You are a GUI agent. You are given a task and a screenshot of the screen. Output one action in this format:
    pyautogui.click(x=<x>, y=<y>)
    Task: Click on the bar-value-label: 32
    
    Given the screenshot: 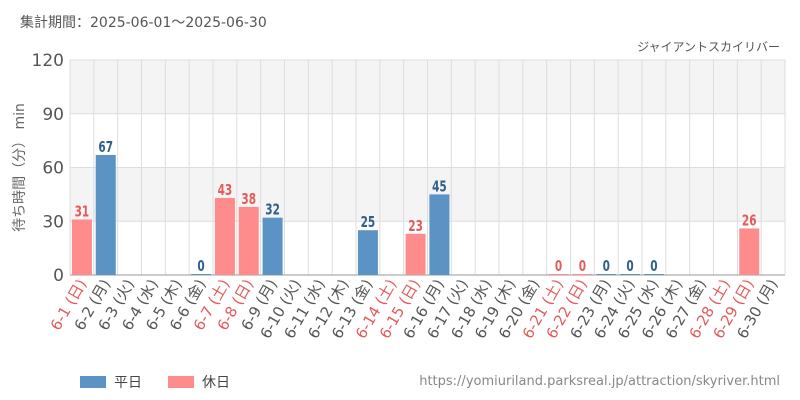 What is the action you would take?
    pyautogui.click(x=272, y=210)
    